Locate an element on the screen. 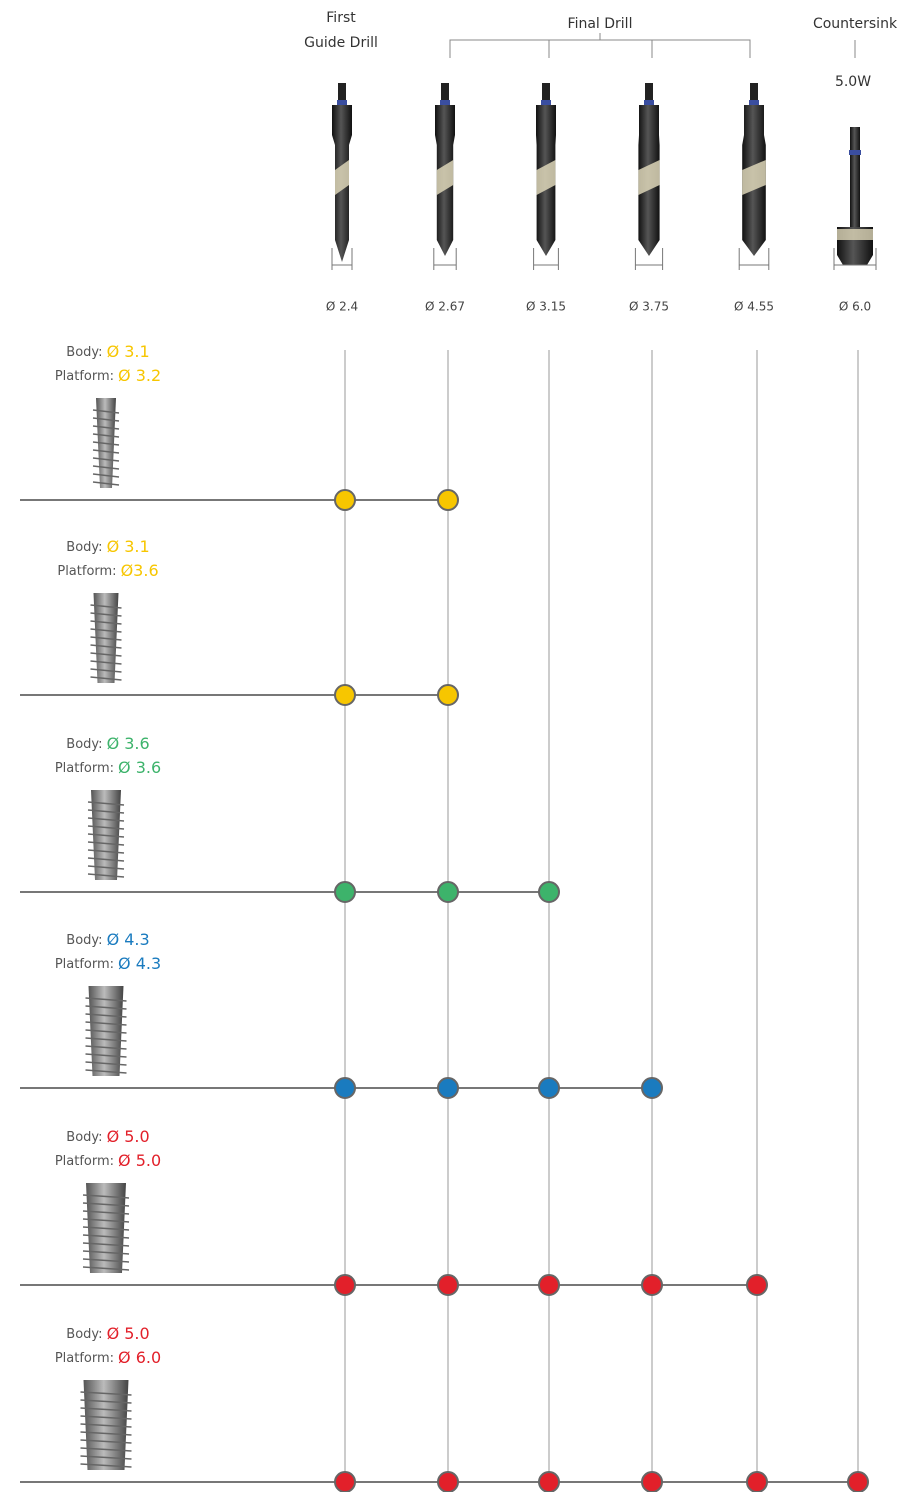 The height and width of the screenshot is (1492, 904). platform-text: Platform: Ø 5.0 is located at coordinates (108, 1160).